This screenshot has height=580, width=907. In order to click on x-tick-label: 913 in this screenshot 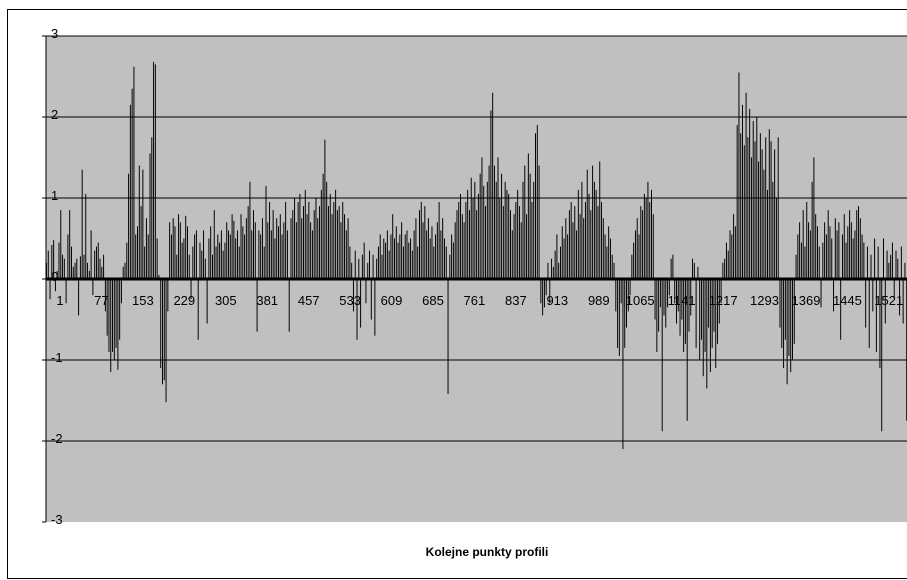, I will do `click(557, 300)`.